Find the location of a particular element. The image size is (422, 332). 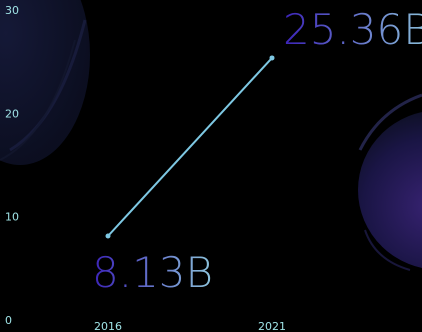

value-label-1: 25.36B is located at coordinates (352, 29).